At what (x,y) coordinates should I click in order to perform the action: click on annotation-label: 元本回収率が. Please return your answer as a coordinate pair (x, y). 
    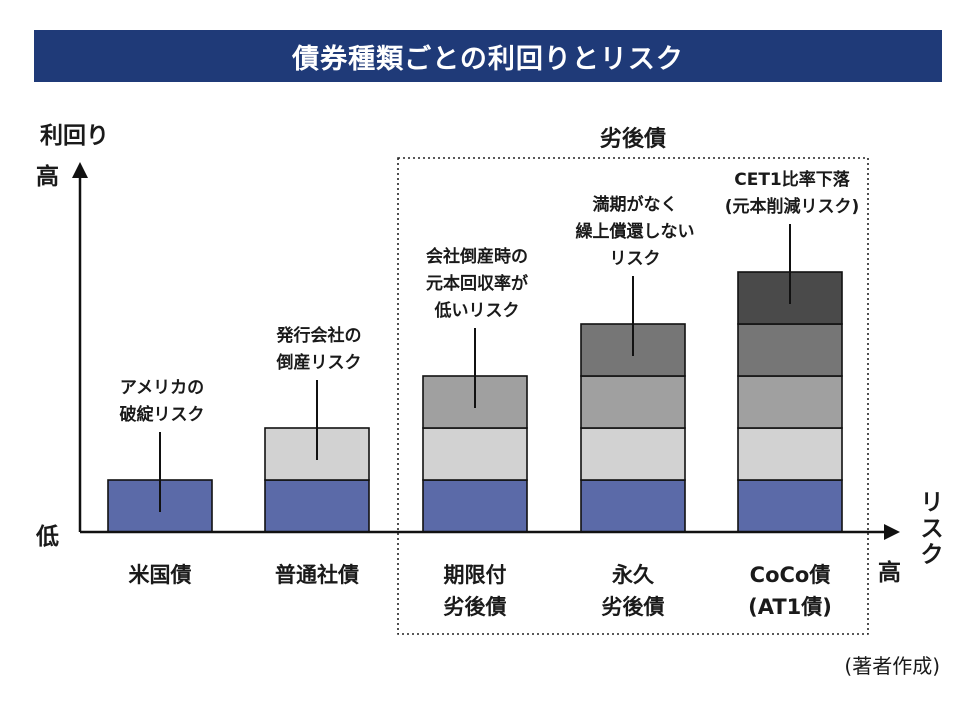
    Looking at the image, I should click on (477, 283).